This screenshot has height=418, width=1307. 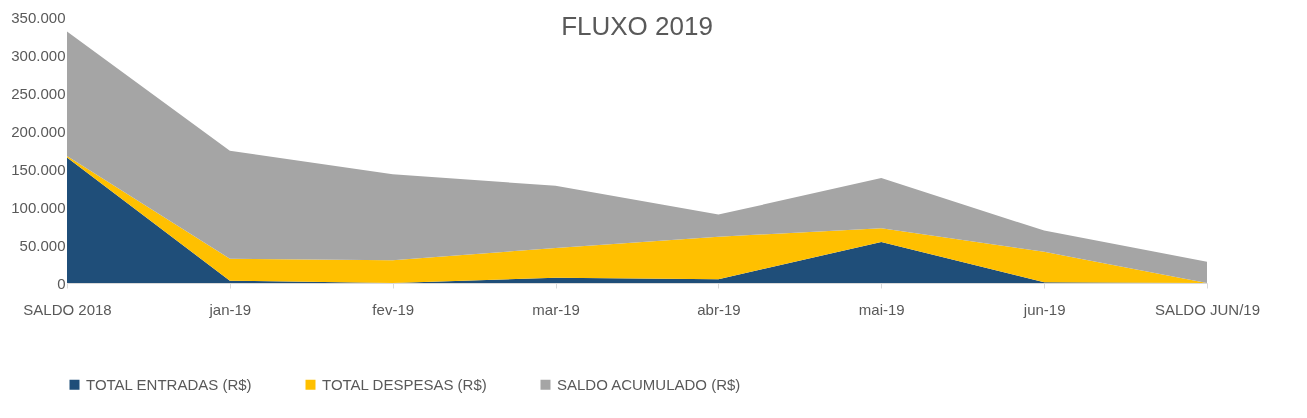 What do you see at coordinates (38, 17) in the screenshot?
I see `y-tick-label: 350.000` at bounding box center [38, 17].